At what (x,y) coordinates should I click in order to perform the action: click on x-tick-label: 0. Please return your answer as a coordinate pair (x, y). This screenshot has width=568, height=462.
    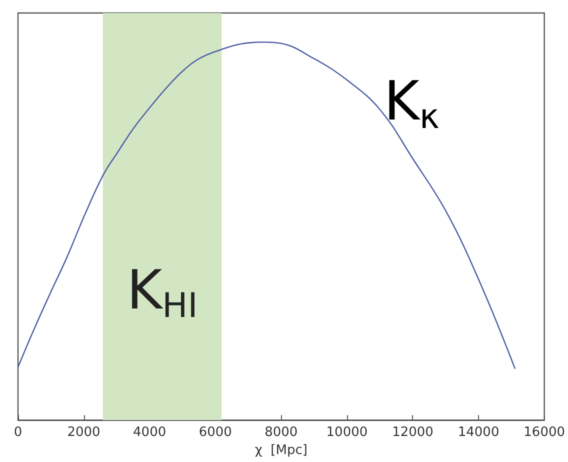
    Looking at the image, I should click on (18, 432).